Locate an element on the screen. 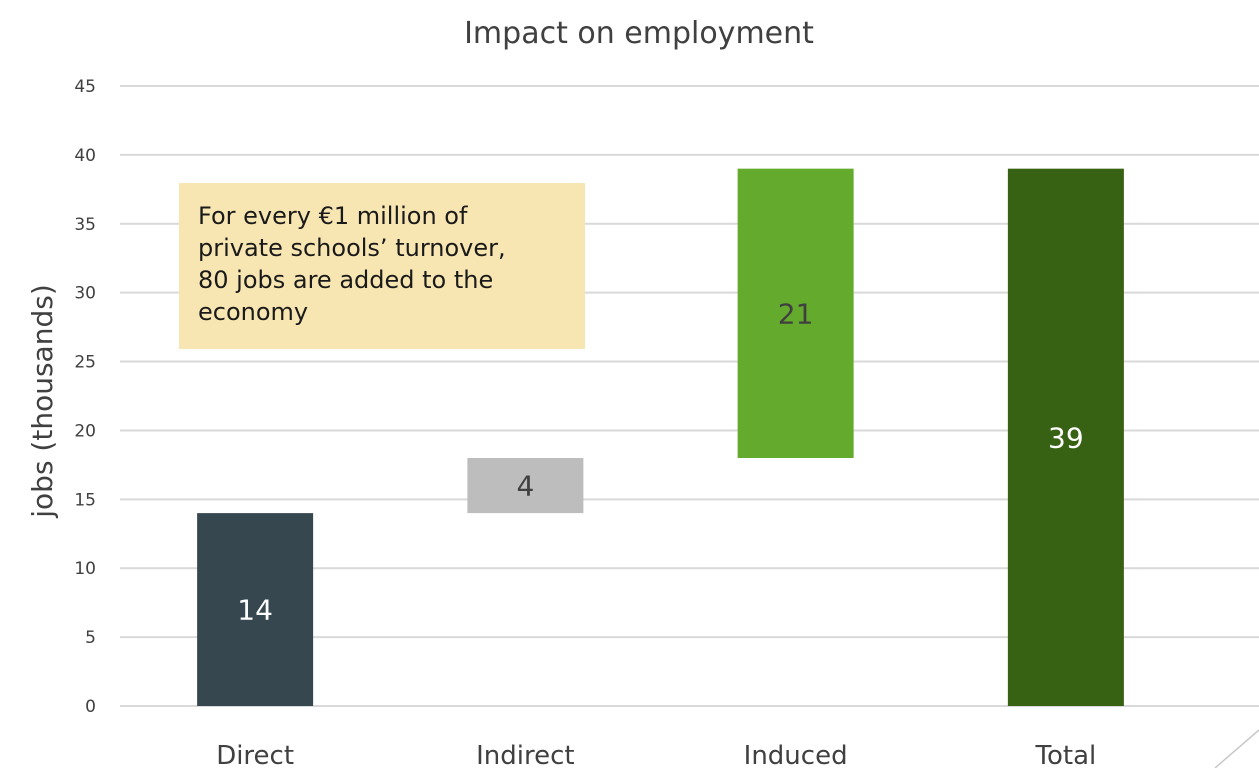 This screenshot has height=768, width=1259. y-tick-label: 15 is located at coordinates (85, 500).